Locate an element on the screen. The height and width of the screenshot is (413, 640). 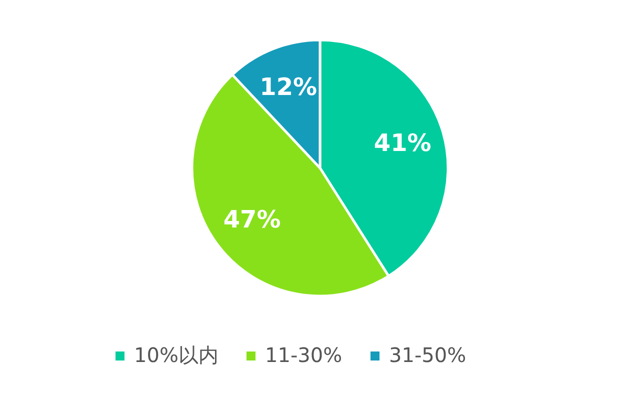
data-label: 41% is located at coordinates (403, 143).